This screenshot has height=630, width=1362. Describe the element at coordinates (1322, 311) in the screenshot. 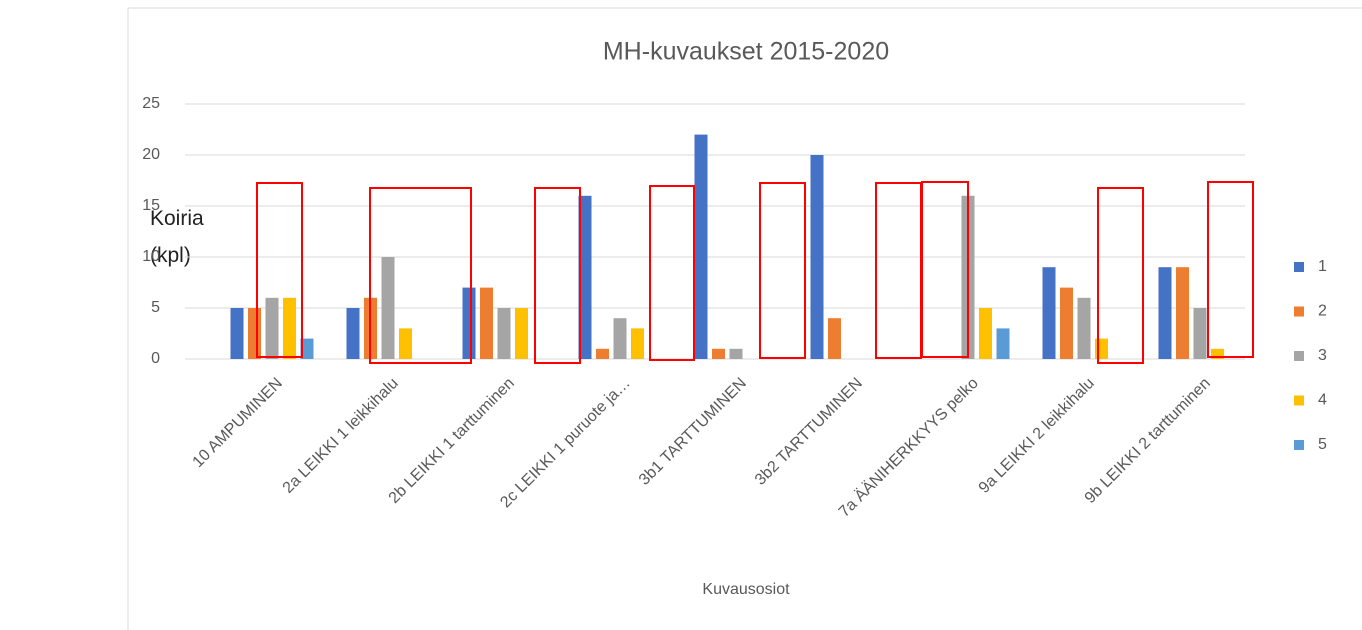

I see `legend-label: 2` at that location.